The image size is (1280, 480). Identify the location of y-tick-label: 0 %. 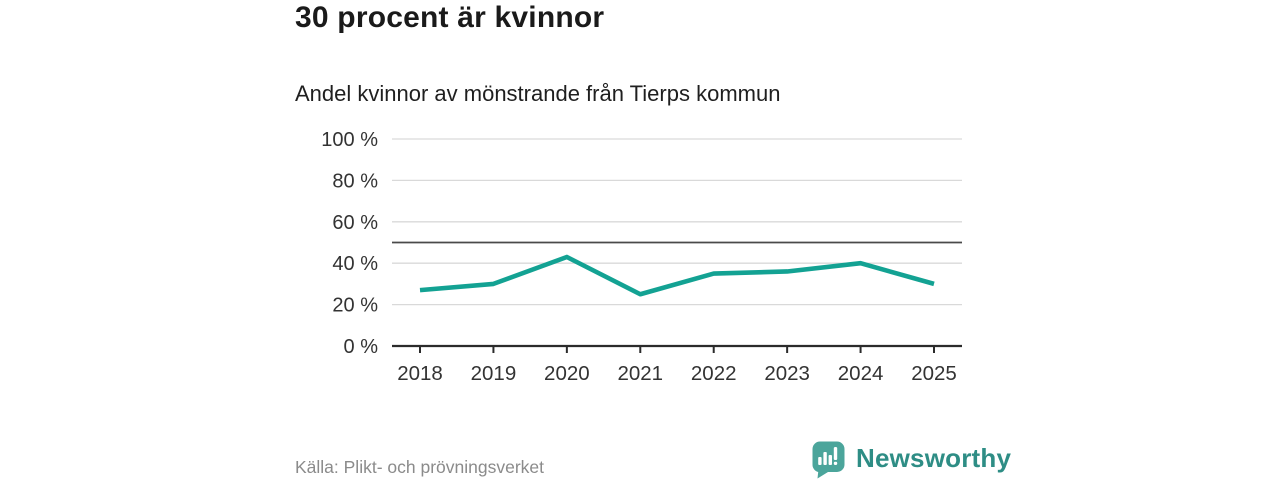
(361, 347).